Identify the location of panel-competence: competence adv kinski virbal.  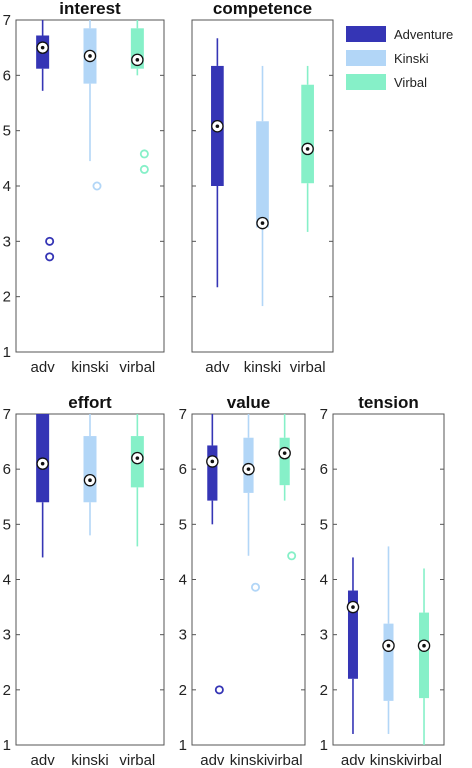
(262, 188).